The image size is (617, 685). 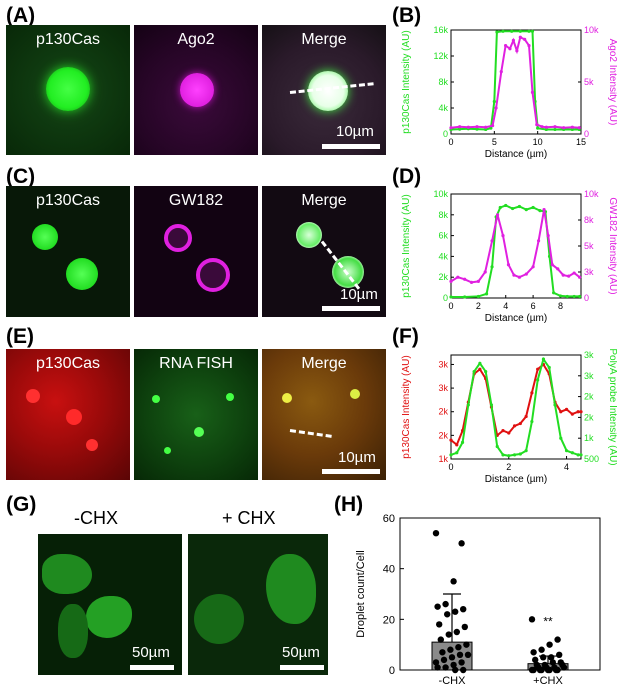 I want to click on x-tick-label: -CHX, so click(x=453, y=680).